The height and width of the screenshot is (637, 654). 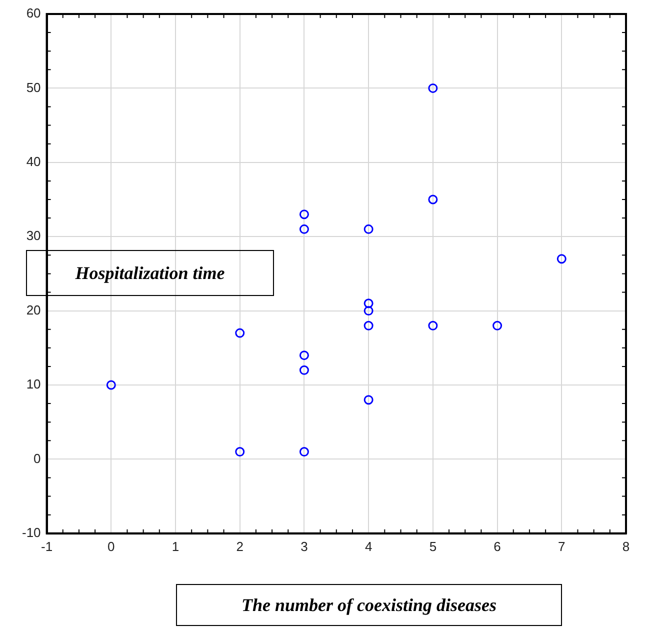 What do you see at coordinates (111, 546) in the screenshot?
I see `x-tick-label: 0` at bounding box center [111, 546].